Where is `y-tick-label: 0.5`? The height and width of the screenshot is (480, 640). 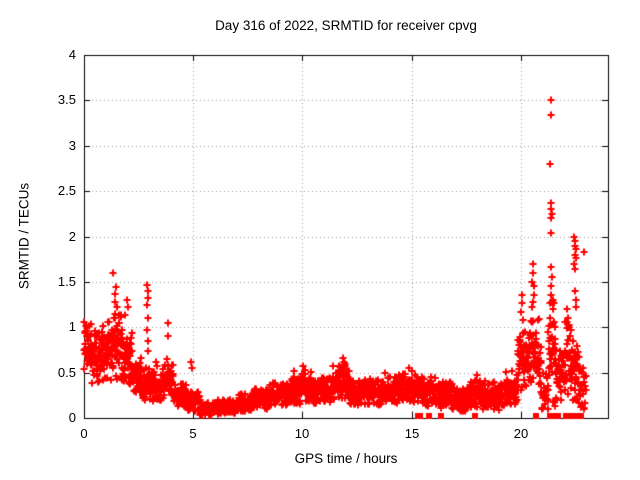 y-tick-label: 0.5 is located at coordinates (66, 372).